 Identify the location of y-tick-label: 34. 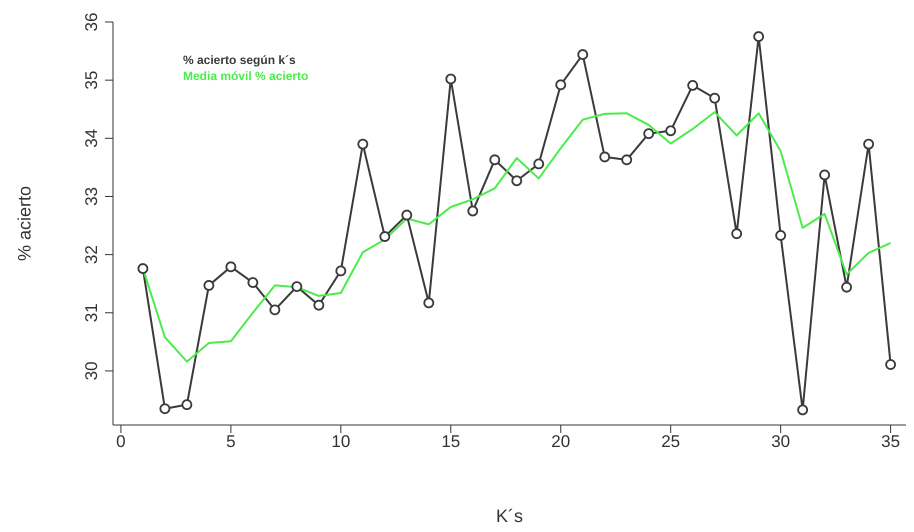
(91, 138).